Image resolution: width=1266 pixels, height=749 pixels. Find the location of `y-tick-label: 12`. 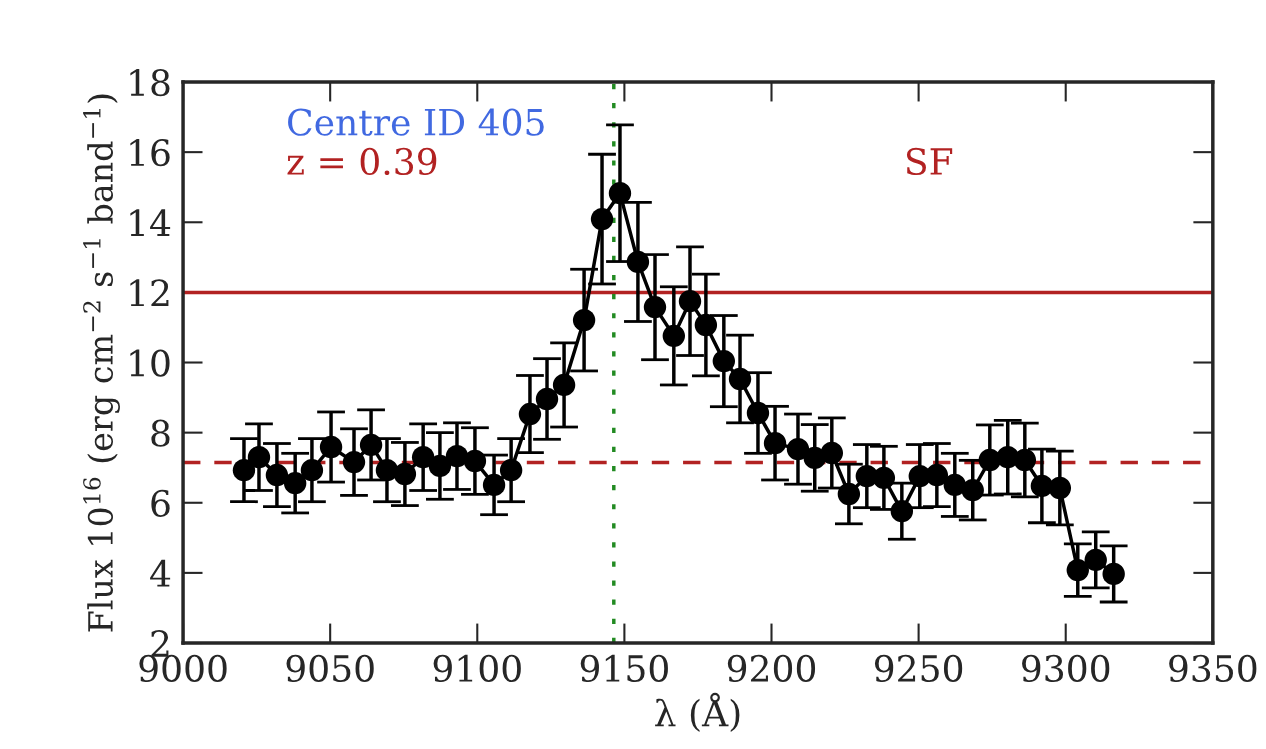

y-tick-label: 12 is located at coordinates (149, 293).